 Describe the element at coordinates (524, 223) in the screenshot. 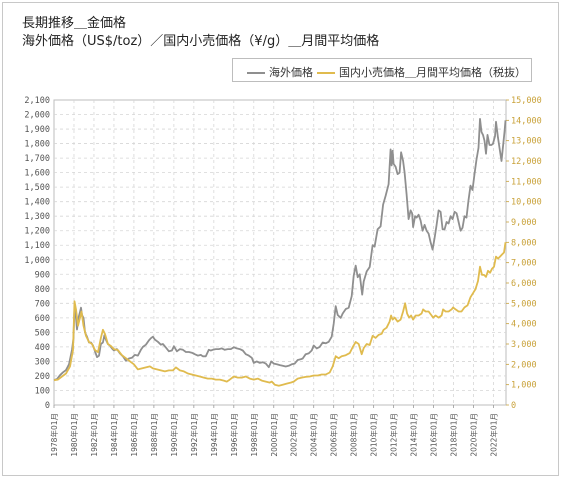

I see `y-right-tick-label: 9,000` at that location.